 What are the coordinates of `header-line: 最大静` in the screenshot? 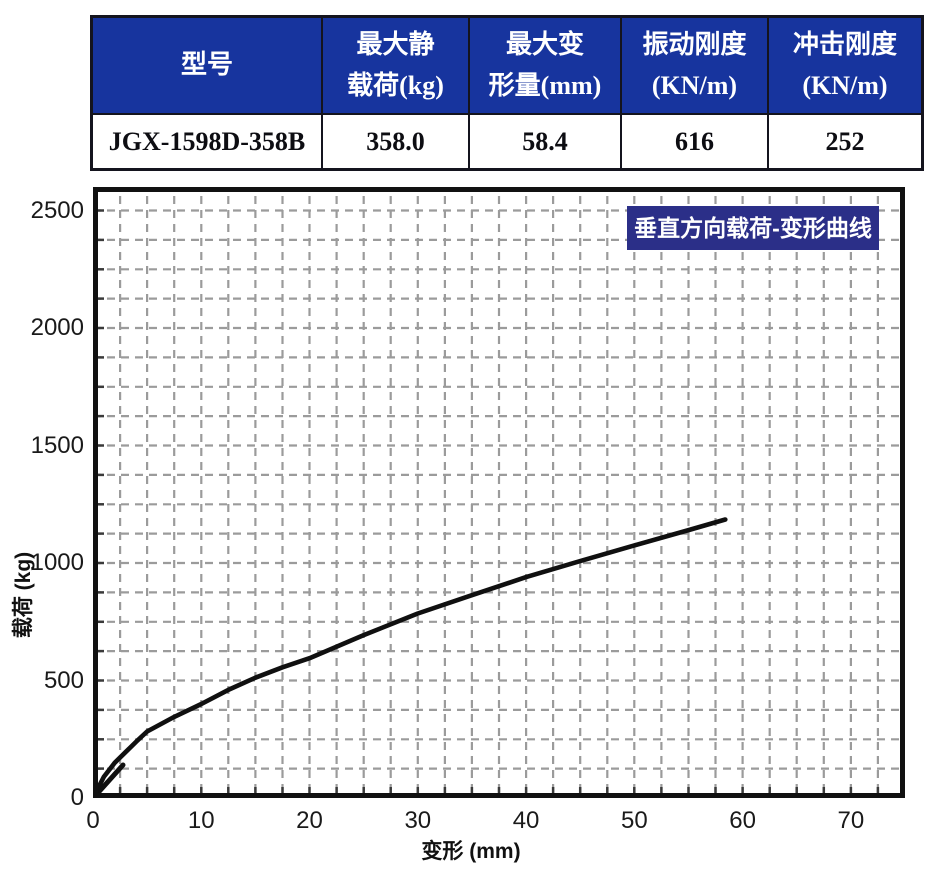 It's located at (395, 45).